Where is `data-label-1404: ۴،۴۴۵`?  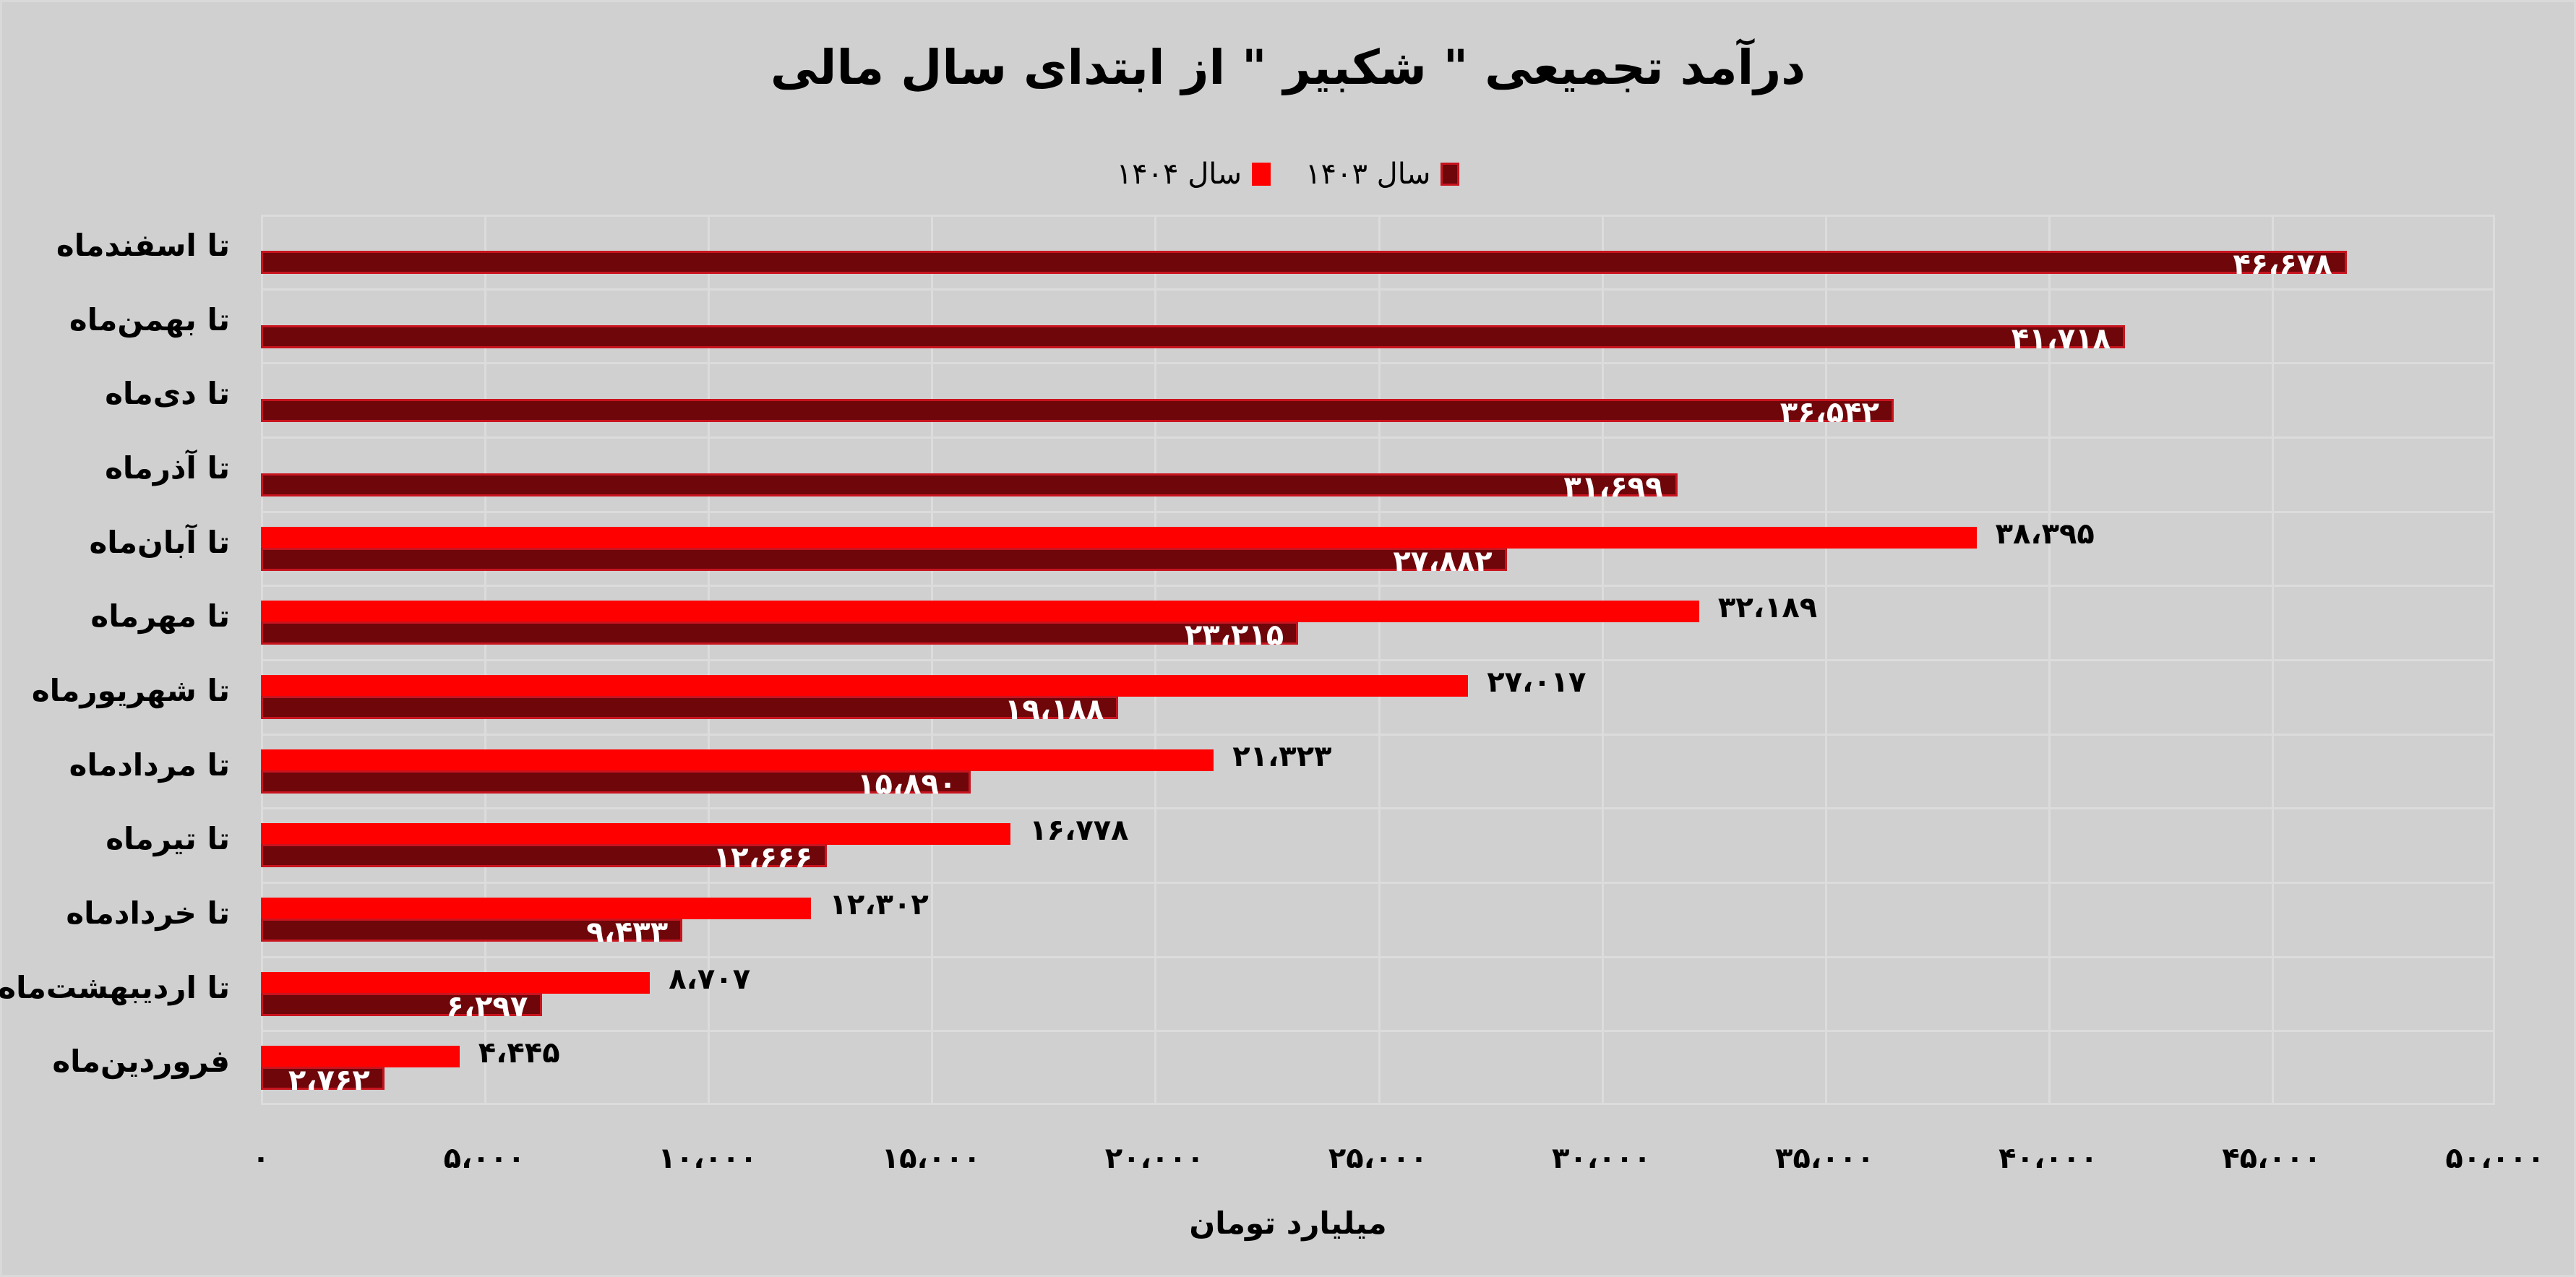 data-label-1404: ۴،۴۴۵ is located at coordinates (519, 1053).